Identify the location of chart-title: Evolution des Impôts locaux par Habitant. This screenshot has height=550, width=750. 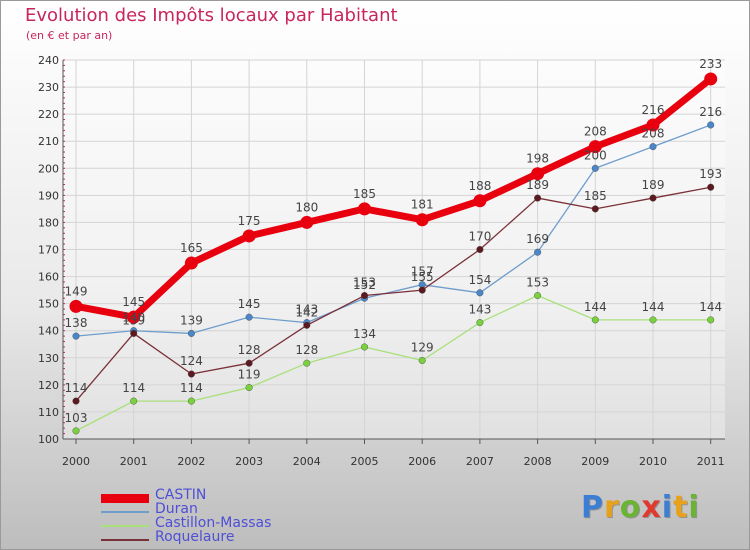
(211, 15).